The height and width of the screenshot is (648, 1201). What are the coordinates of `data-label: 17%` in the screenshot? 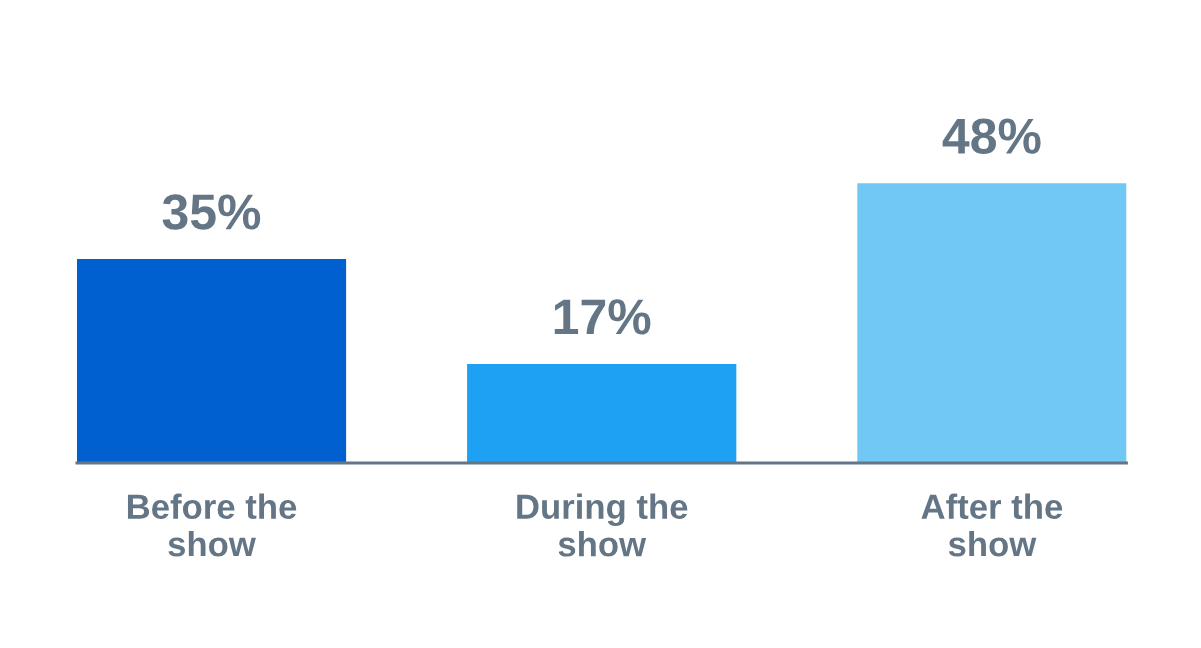 It's located at (602, 317).